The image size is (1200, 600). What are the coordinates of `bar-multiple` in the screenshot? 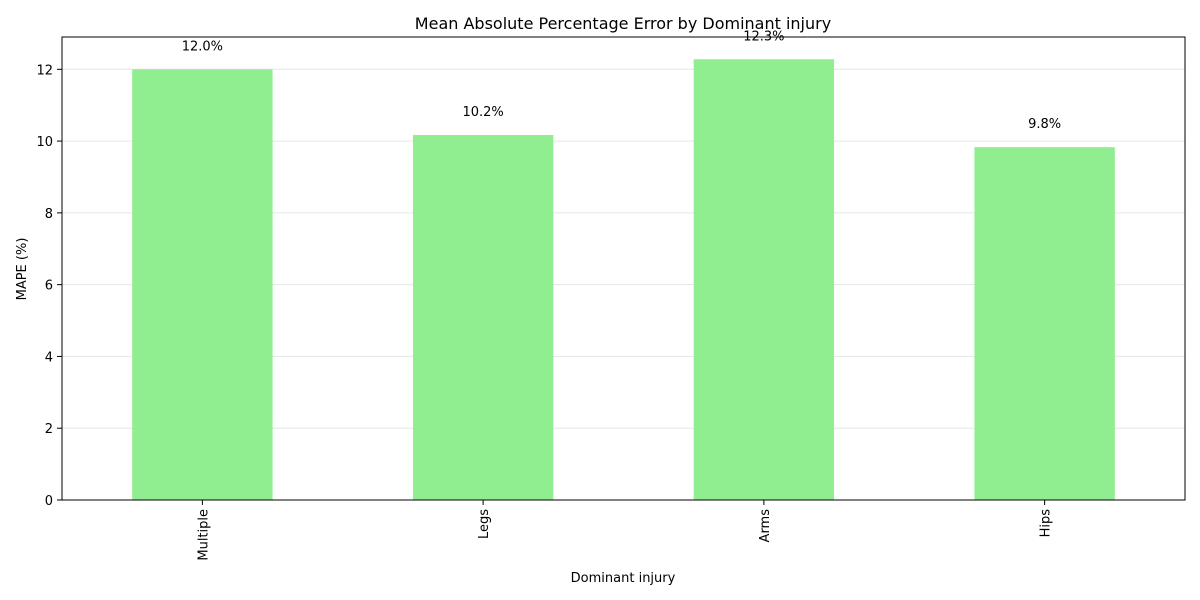 It's located at (202, 285).